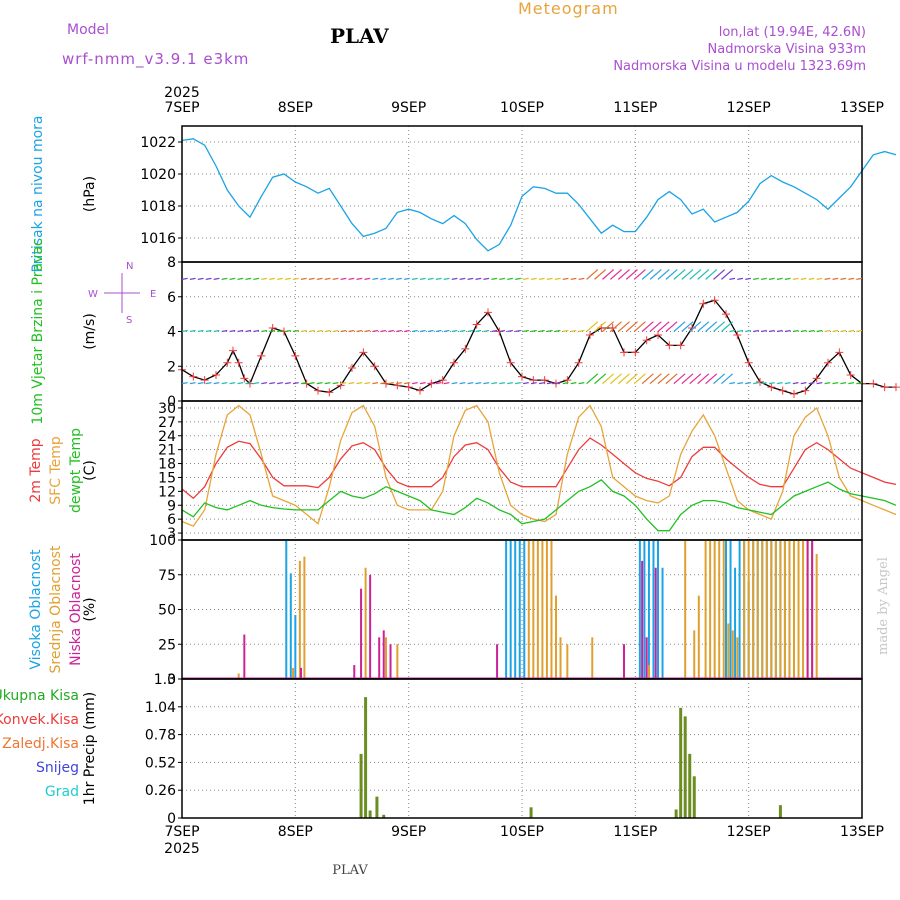  What do you see at coordinates (181, 108) in the screenshot?
I see `x-tick-label-top: 7SEP` at bounding box center [181, 108].